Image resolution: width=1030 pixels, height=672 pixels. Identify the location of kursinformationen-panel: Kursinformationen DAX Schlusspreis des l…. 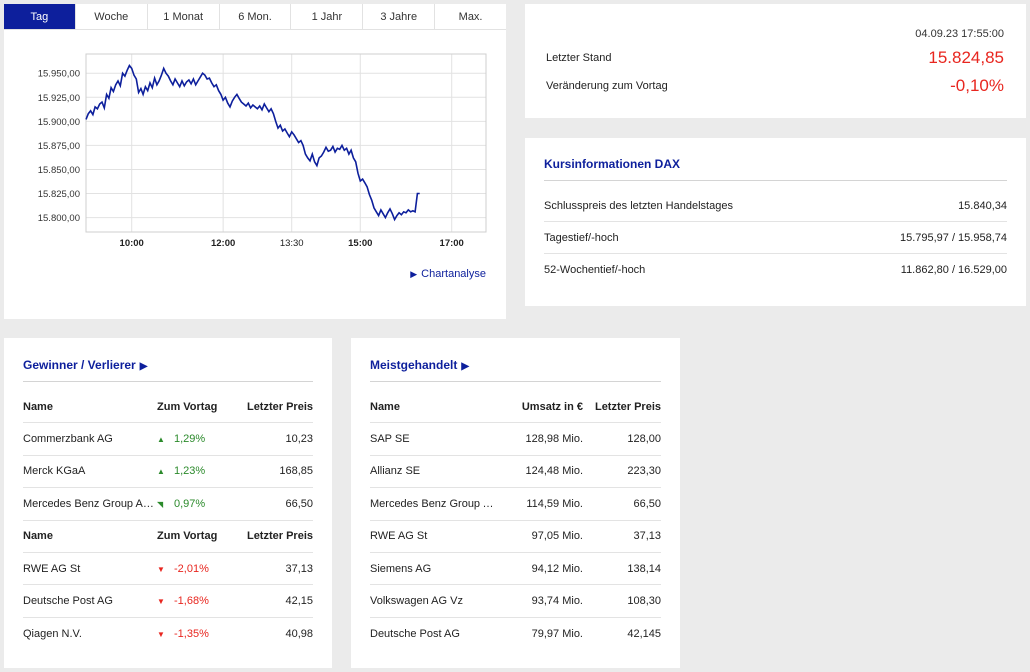
(775, 222).